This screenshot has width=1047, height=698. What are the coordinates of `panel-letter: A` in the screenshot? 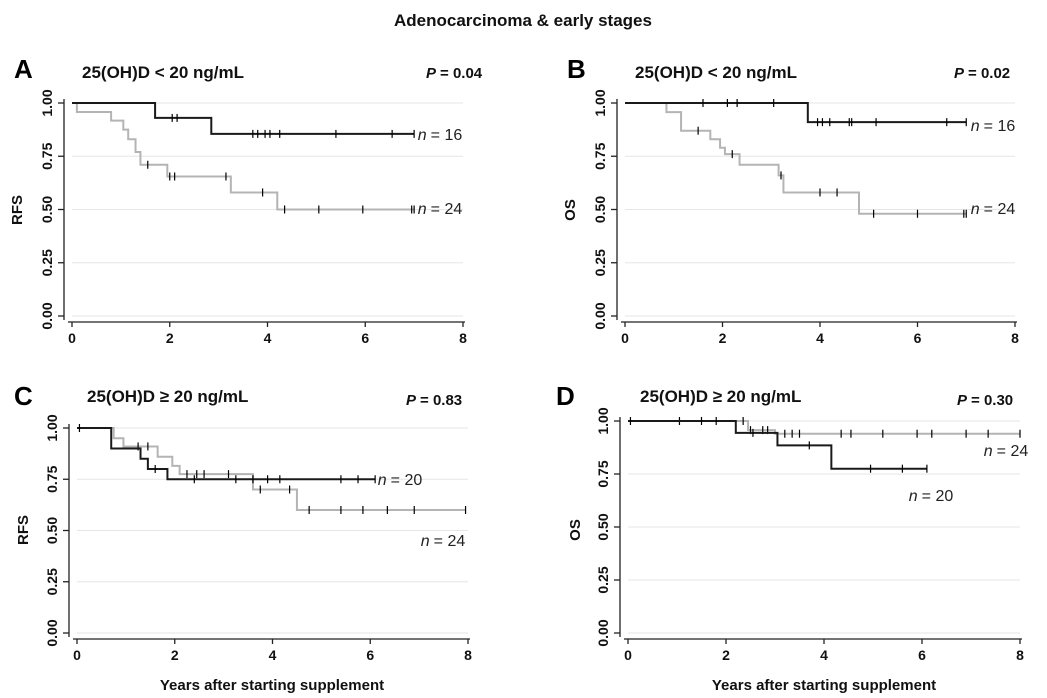 It's located at (23, 69).